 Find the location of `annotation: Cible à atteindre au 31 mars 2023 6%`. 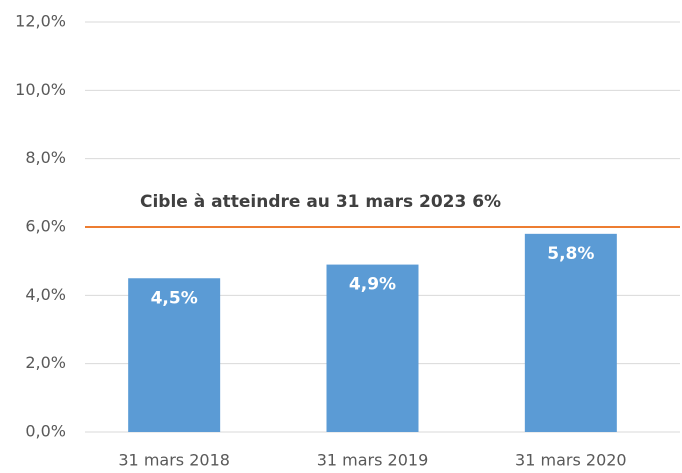

annotation: Cible à atteindre au 31 mars 2023 6% is located at coordinates (320, 202).